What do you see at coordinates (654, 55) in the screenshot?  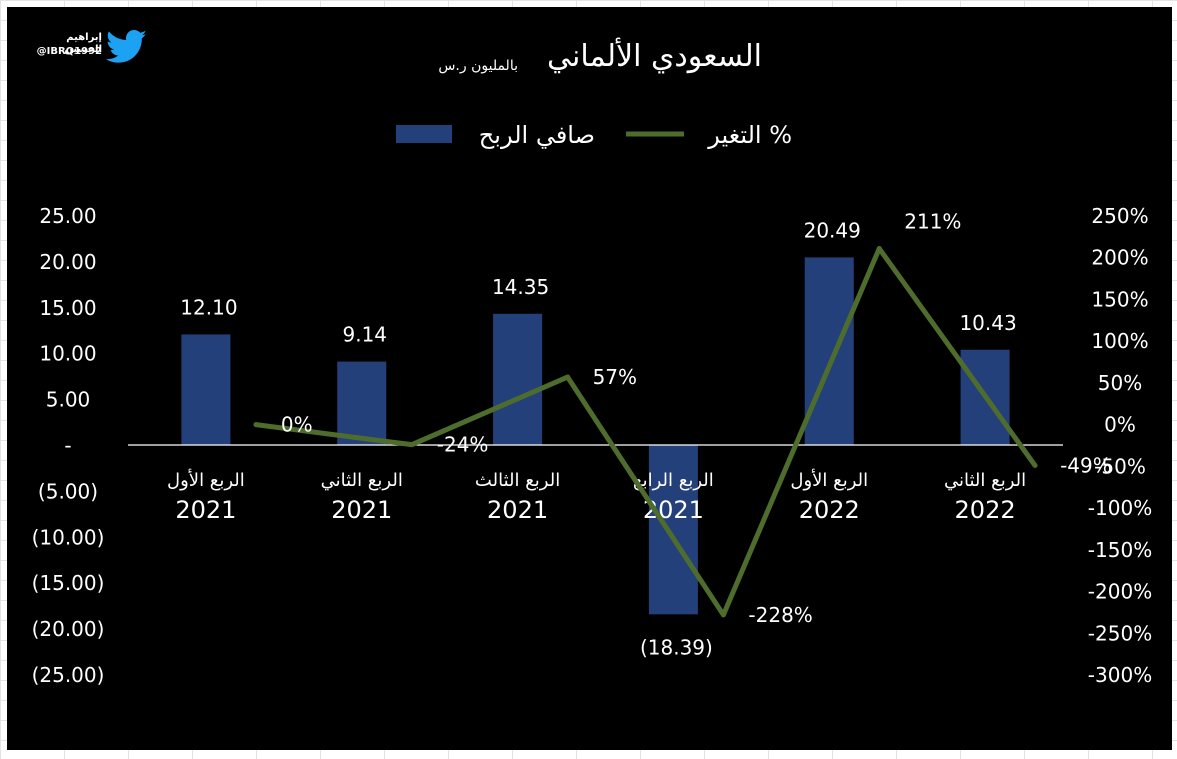 I see `chart-title: السعودي الألماني` at bounding box center [654, 55].